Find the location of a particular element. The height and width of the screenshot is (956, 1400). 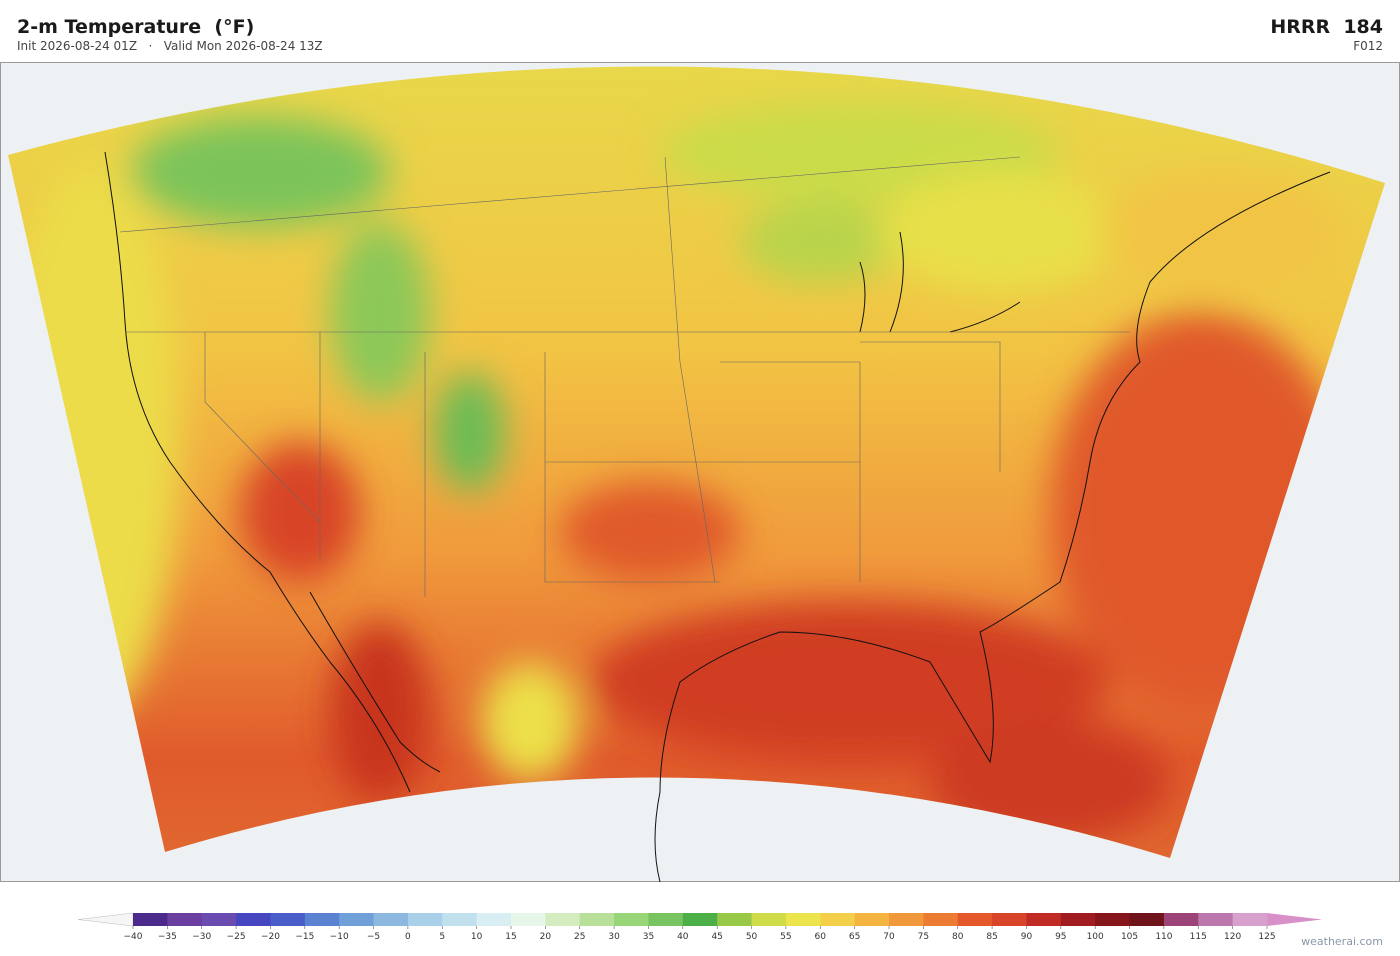

colorbar-tick-label: 70 is located at coordinates (889, 936).